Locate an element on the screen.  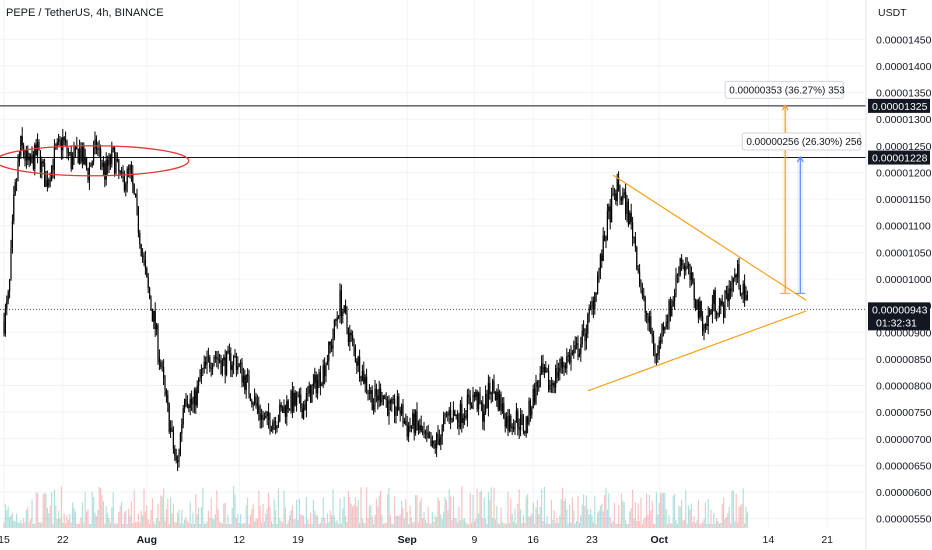
price-tick-label: 0.00001250 is located at coordinates (904, 147).